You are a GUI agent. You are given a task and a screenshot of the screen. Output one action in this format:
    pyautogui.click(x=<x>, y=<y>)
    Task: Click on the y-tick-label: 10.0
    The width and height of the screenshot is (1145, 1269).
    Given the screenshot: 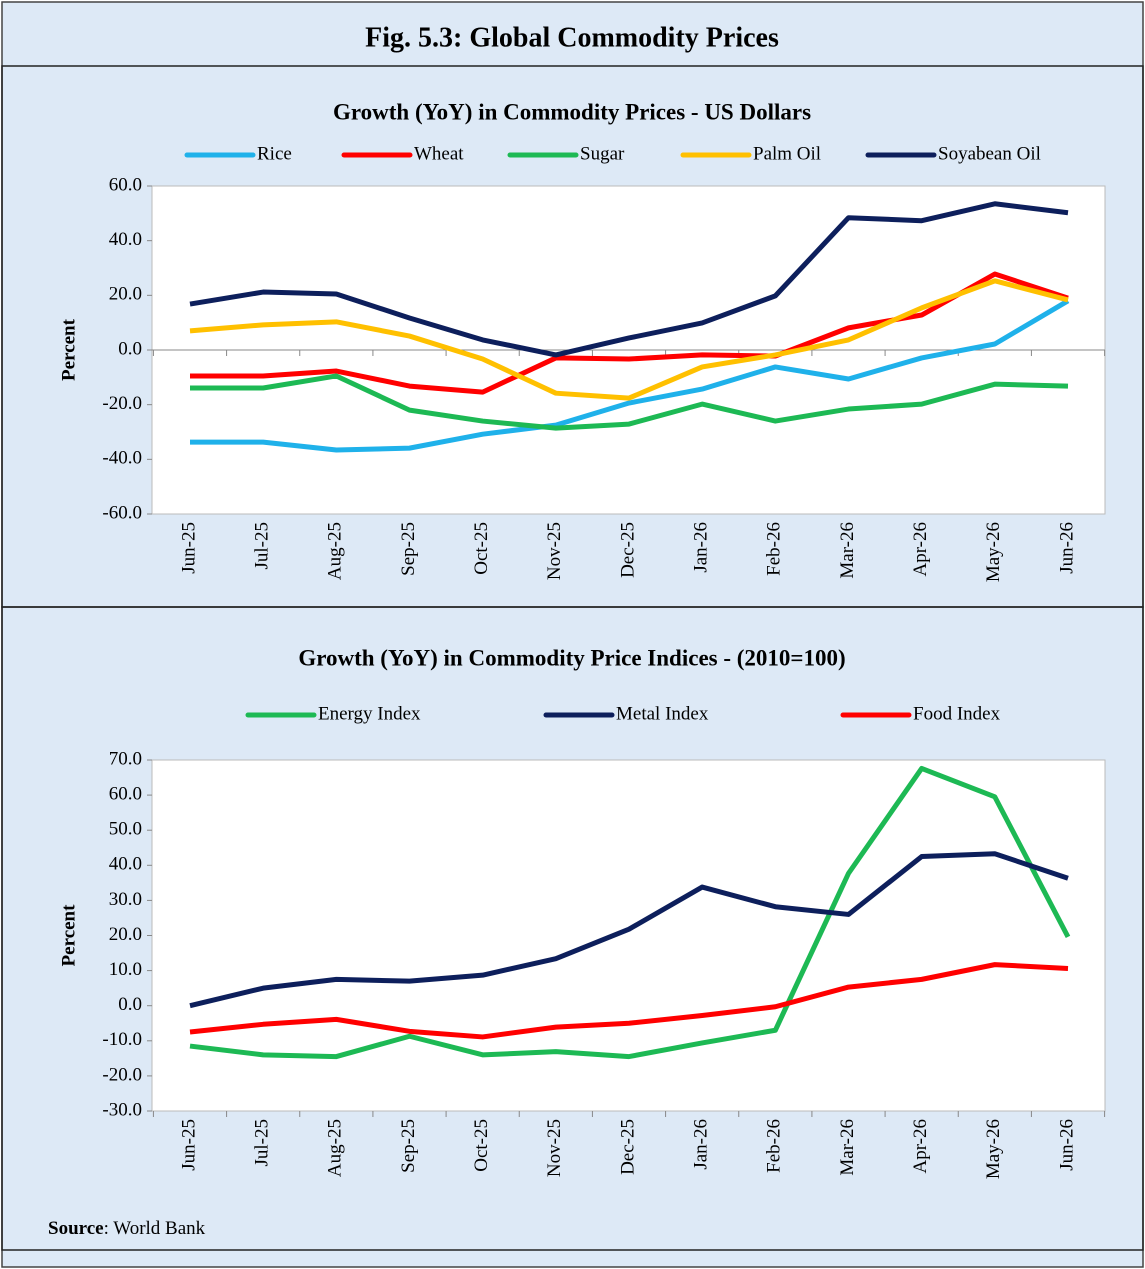 What is the action you would take?
    pyautogui.click(x=125, y=969)
    